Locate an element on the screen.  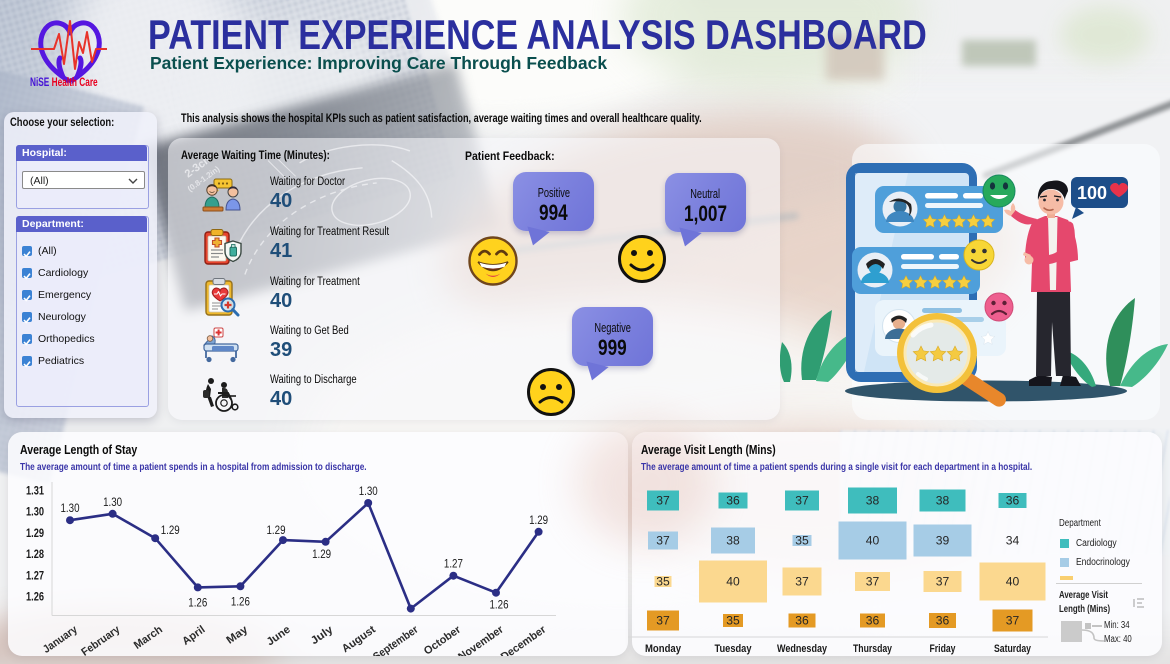
svg-text: 1.31 is located at coordinates (35, 491).